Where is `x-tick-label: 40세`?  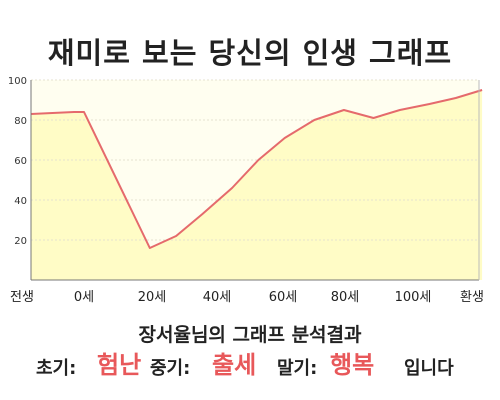
x-tick-label: 40세 is located at coordinates (217, 297).